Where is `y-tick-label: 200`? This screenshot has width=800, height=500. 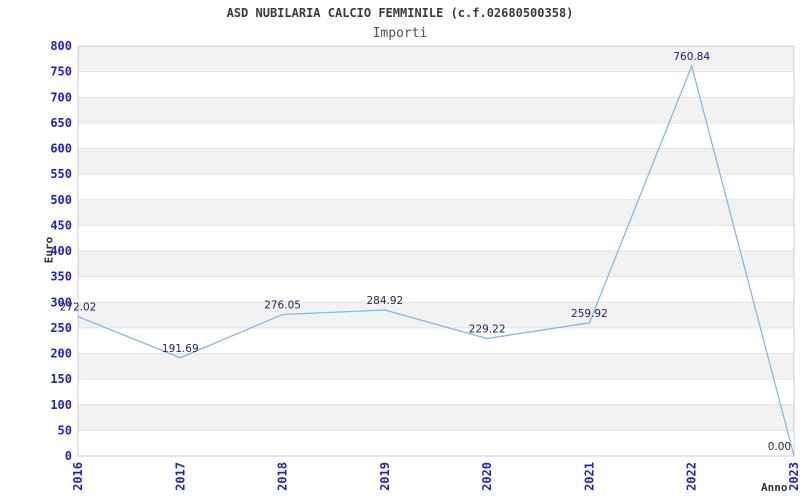
y-tick-label: 200 is located at coordinates (61, 354).